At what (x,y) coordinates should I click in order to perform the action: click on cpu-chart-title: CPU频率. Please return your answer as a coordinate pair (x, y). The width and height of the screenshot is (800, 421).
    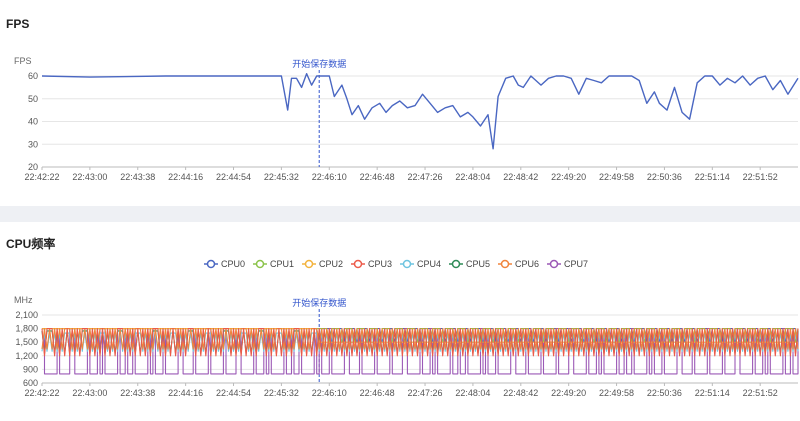
    Looking at the image, I should click on (31, 244).